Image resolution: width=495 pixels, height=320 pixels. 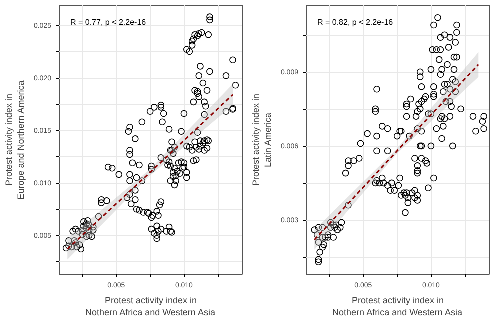 I want to click on y-axis-title: Protest activity index in Europe and Northern America, so click(x=15, y=140).